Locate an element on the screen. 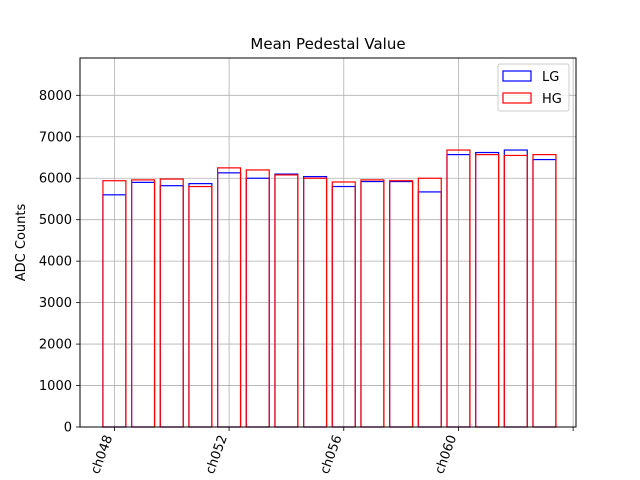 The width and height of the screenshot is (640, 480). y-tick-label: 7000 is located at coordinates (55, 137).